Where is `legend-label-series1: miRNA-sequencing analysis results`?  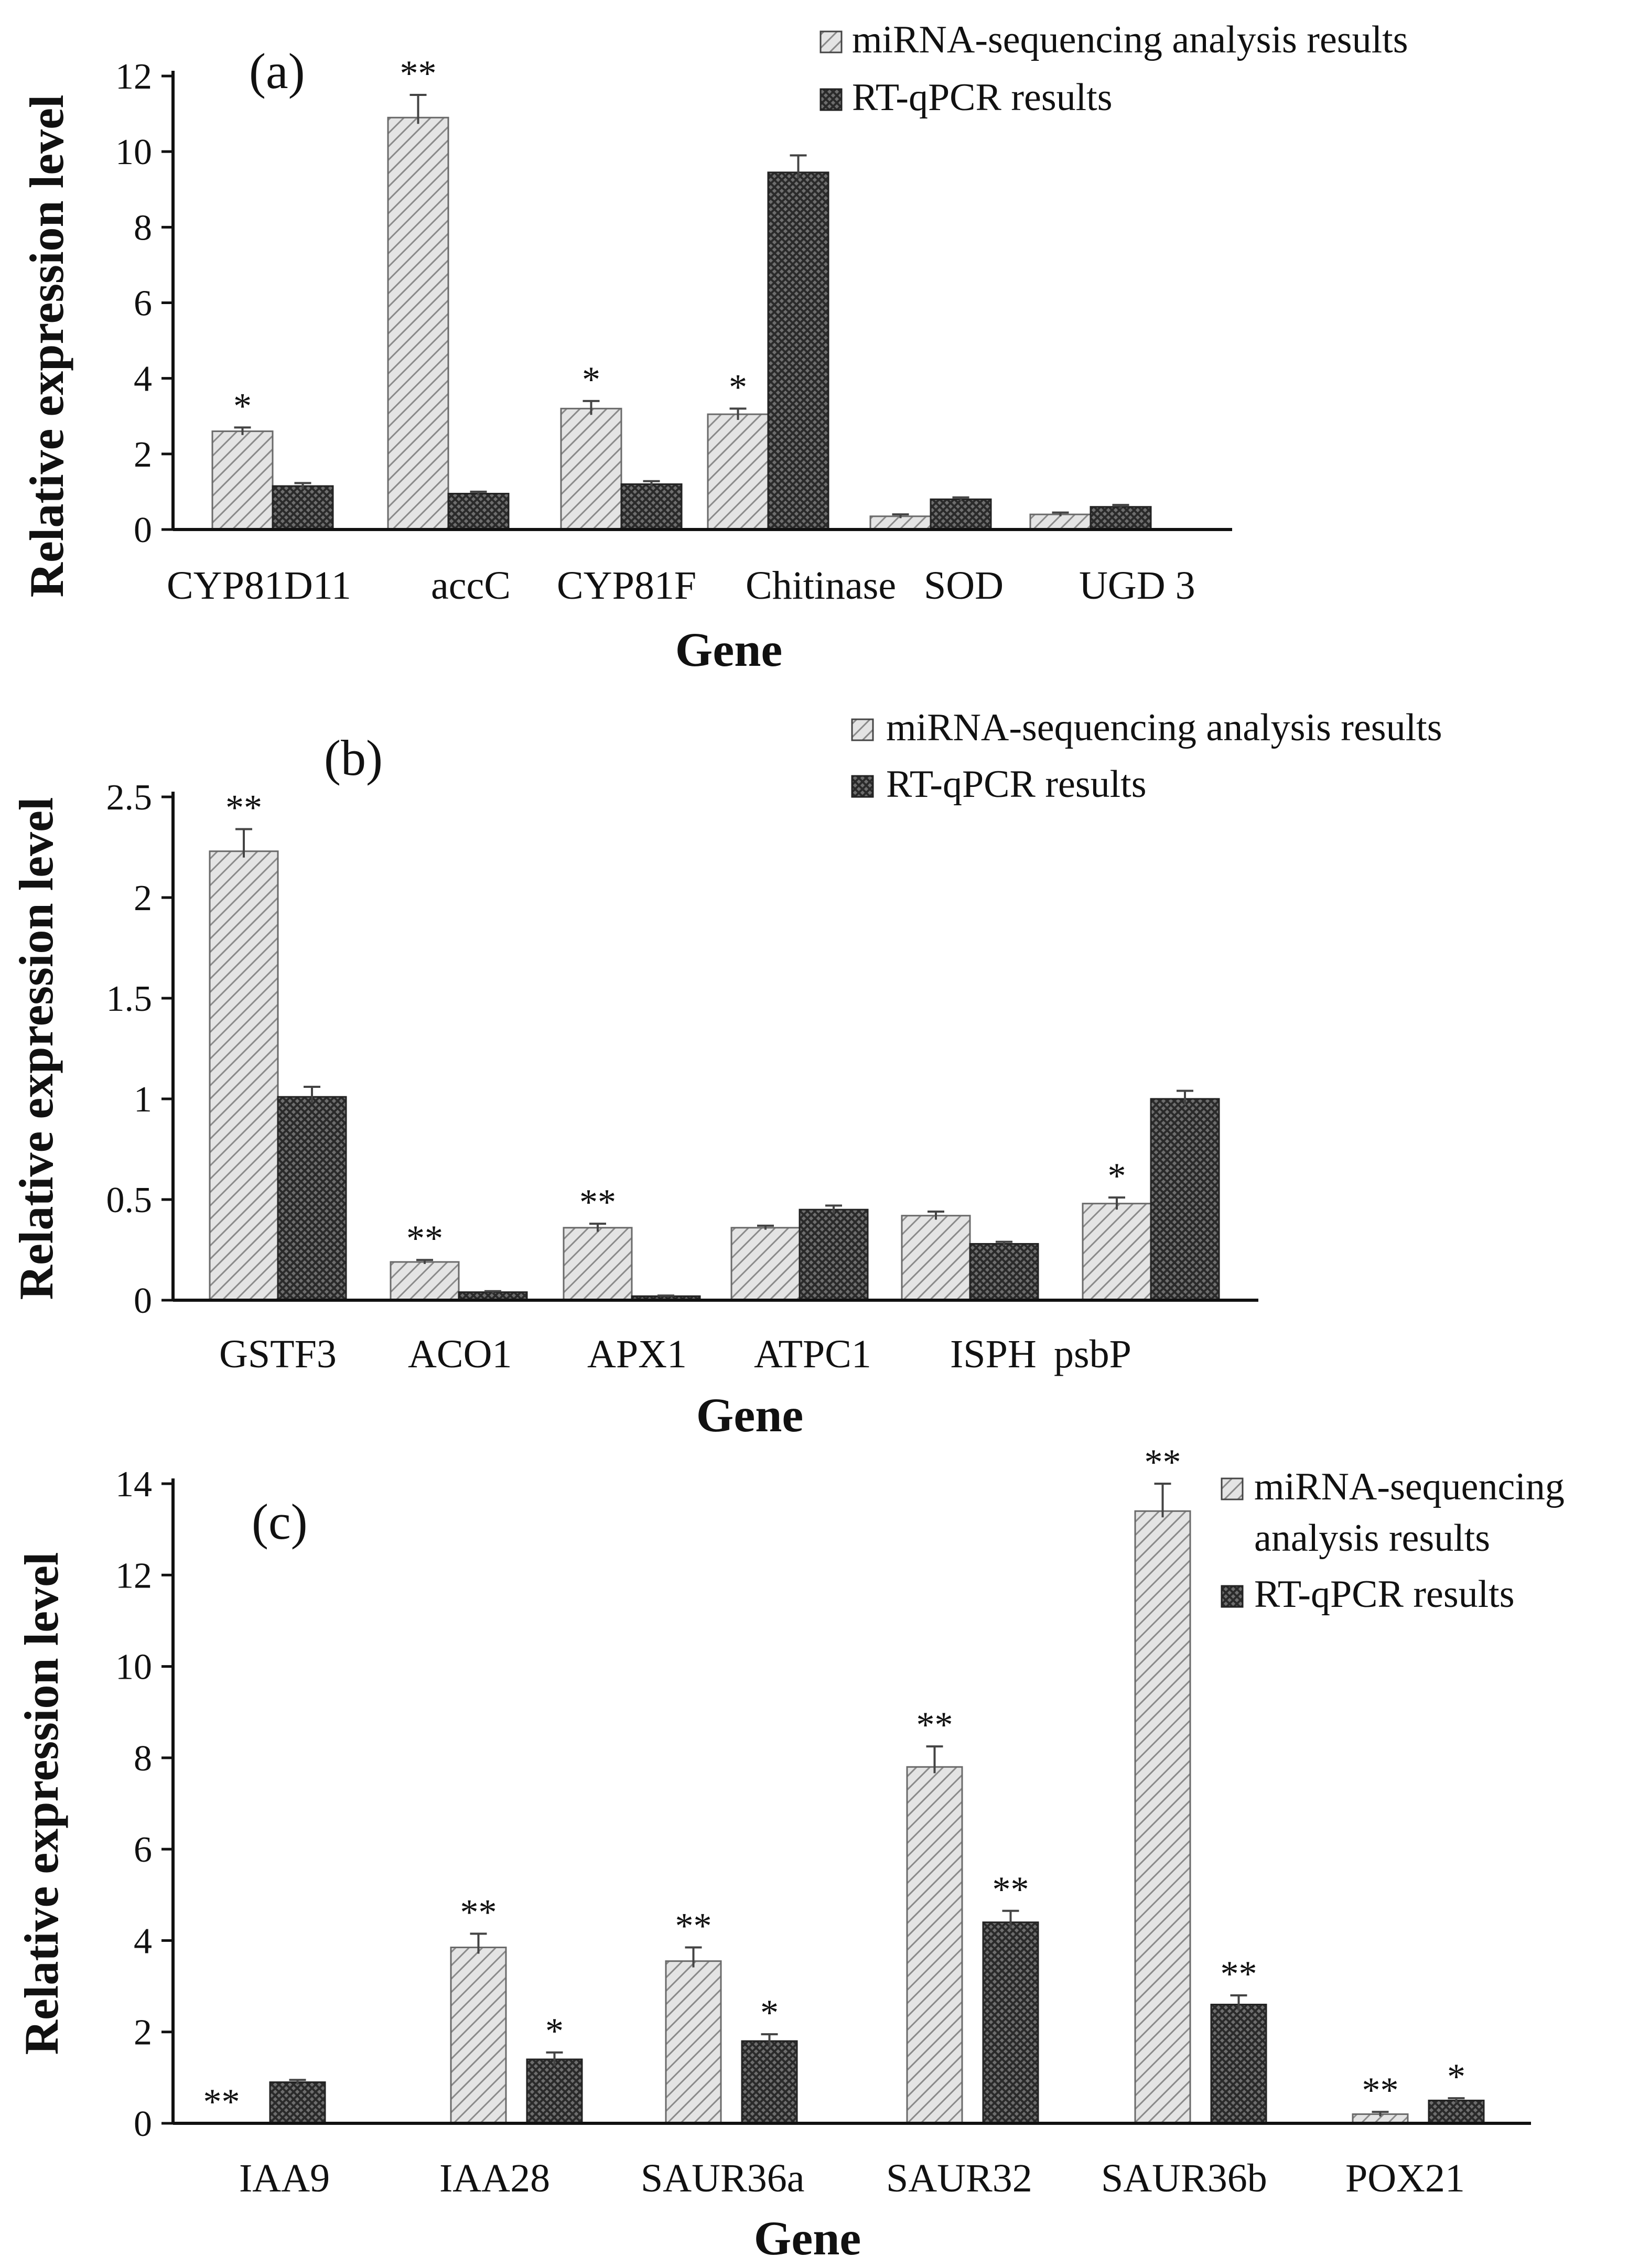
legend-label-series1: miRNA-sequencing analysis results is located at coordinates (1164, 727).